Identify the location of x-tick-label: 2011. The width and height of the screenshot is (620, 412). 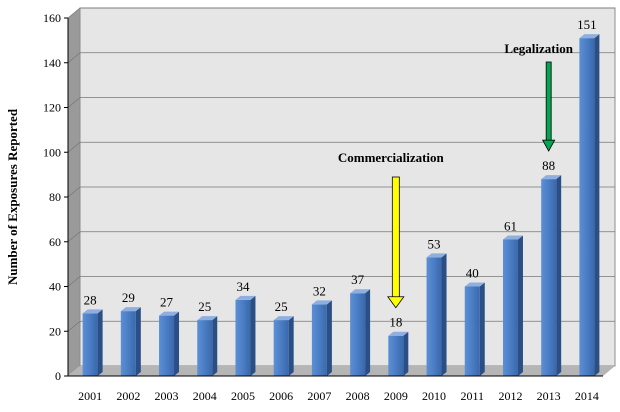
(472, 396).